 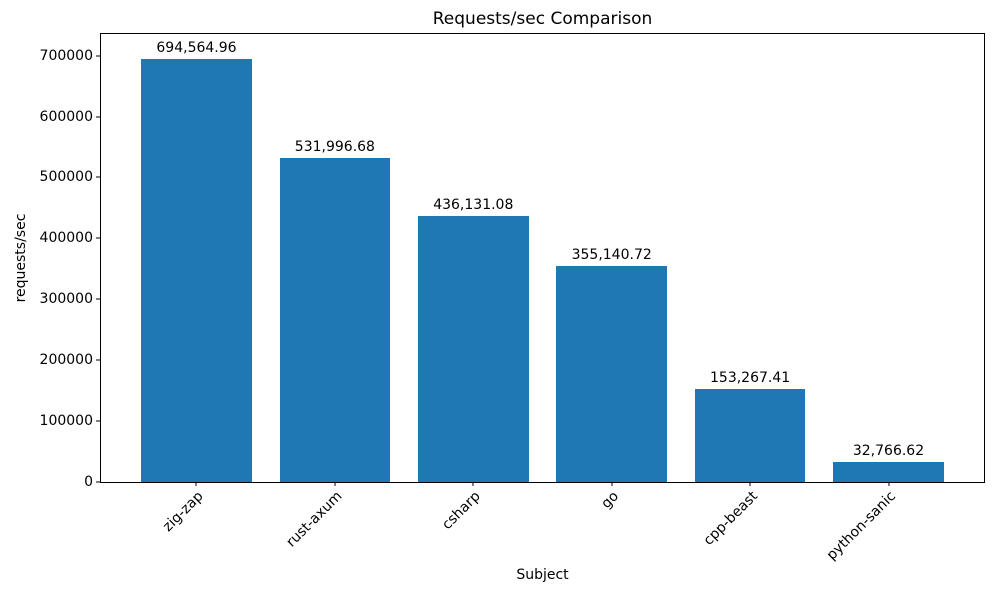 I want to click on bar-go, so click(x=612, y=373).